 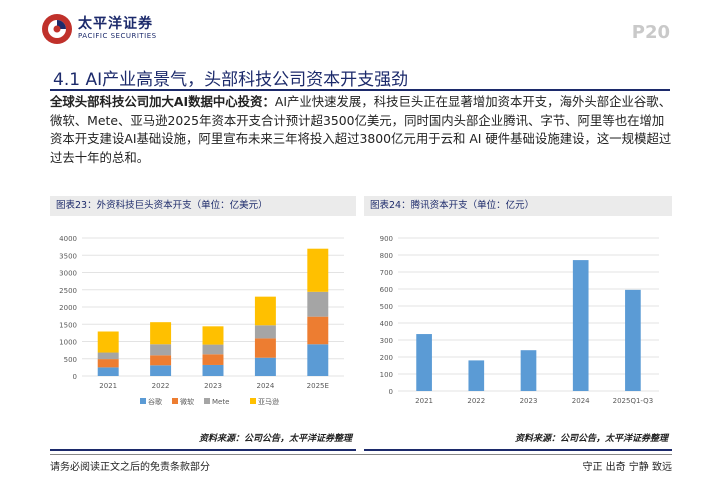 I want to click on x-tick-label: 2025E, so click(x=318, y=386).